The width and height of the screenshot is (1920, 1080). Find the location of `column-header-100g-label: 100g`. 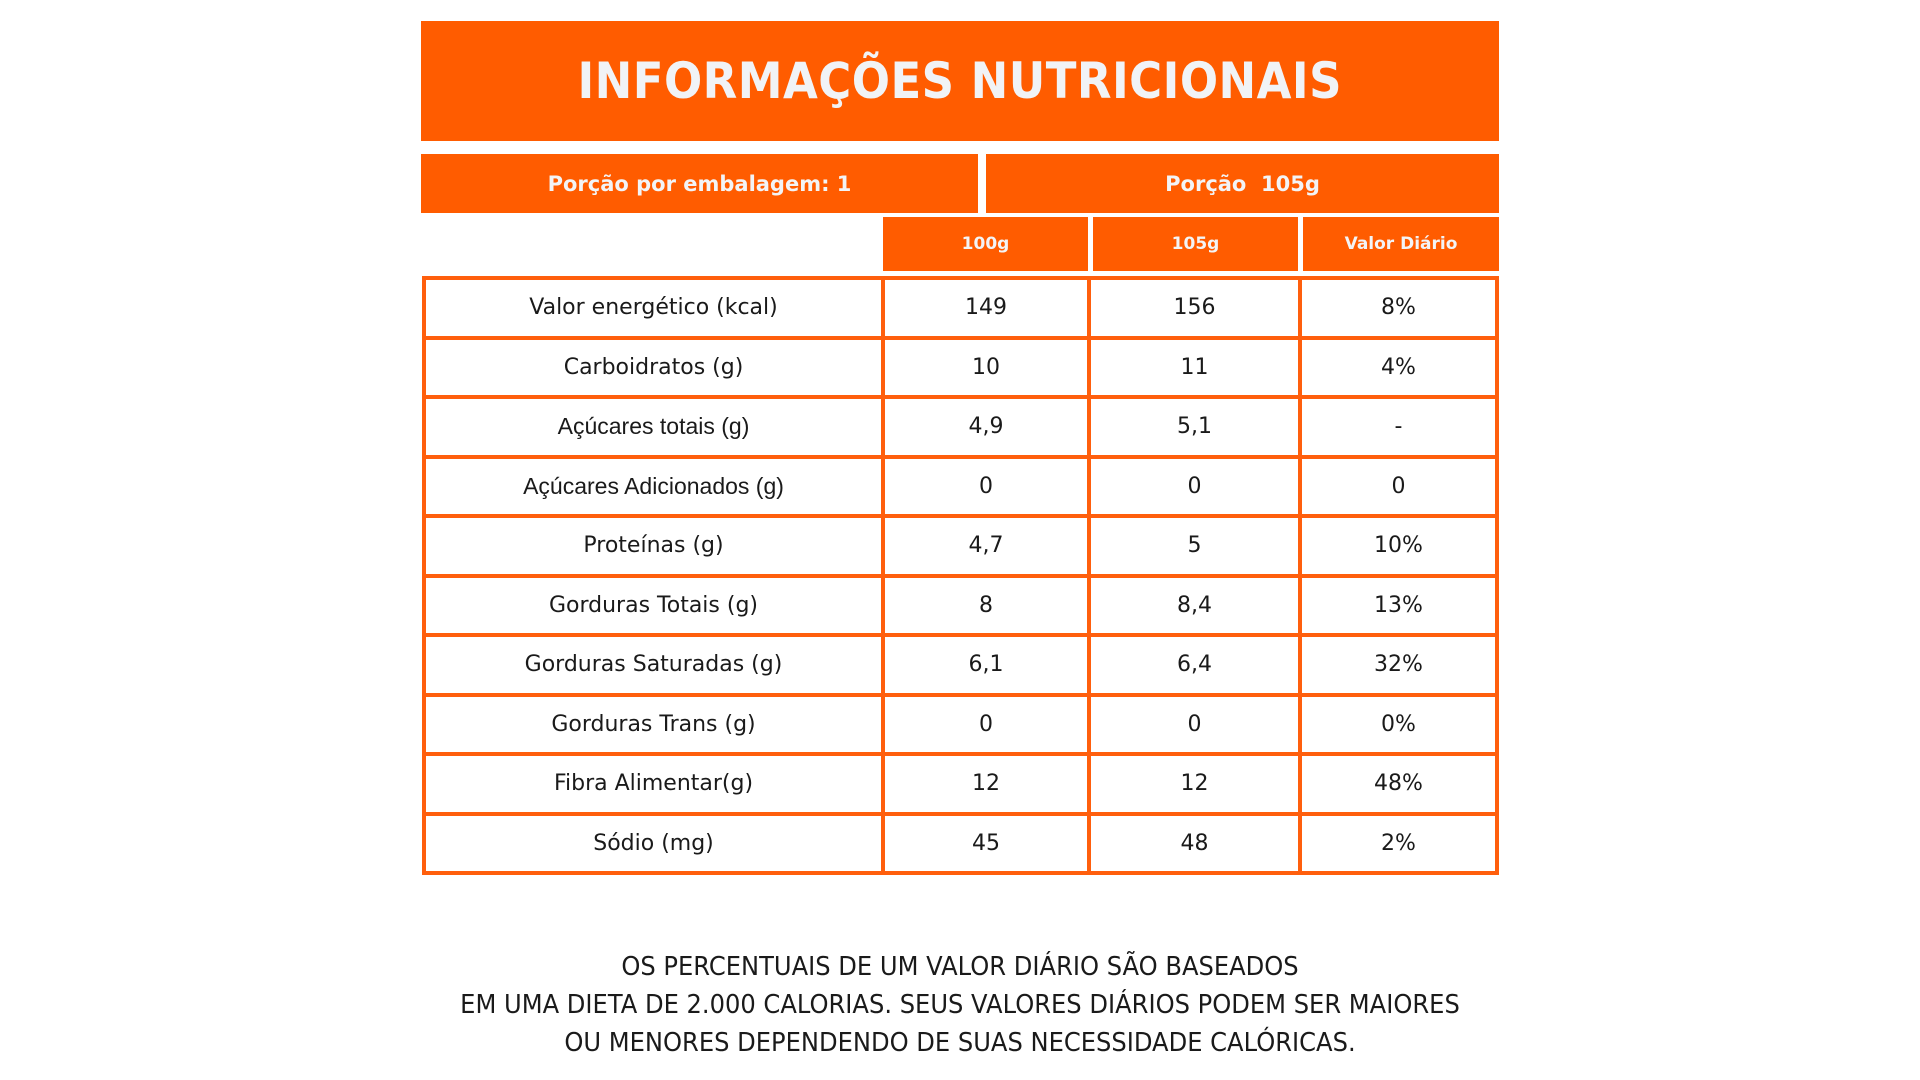

column-header-100g-label: 100g is located at coordinates (985, 244).